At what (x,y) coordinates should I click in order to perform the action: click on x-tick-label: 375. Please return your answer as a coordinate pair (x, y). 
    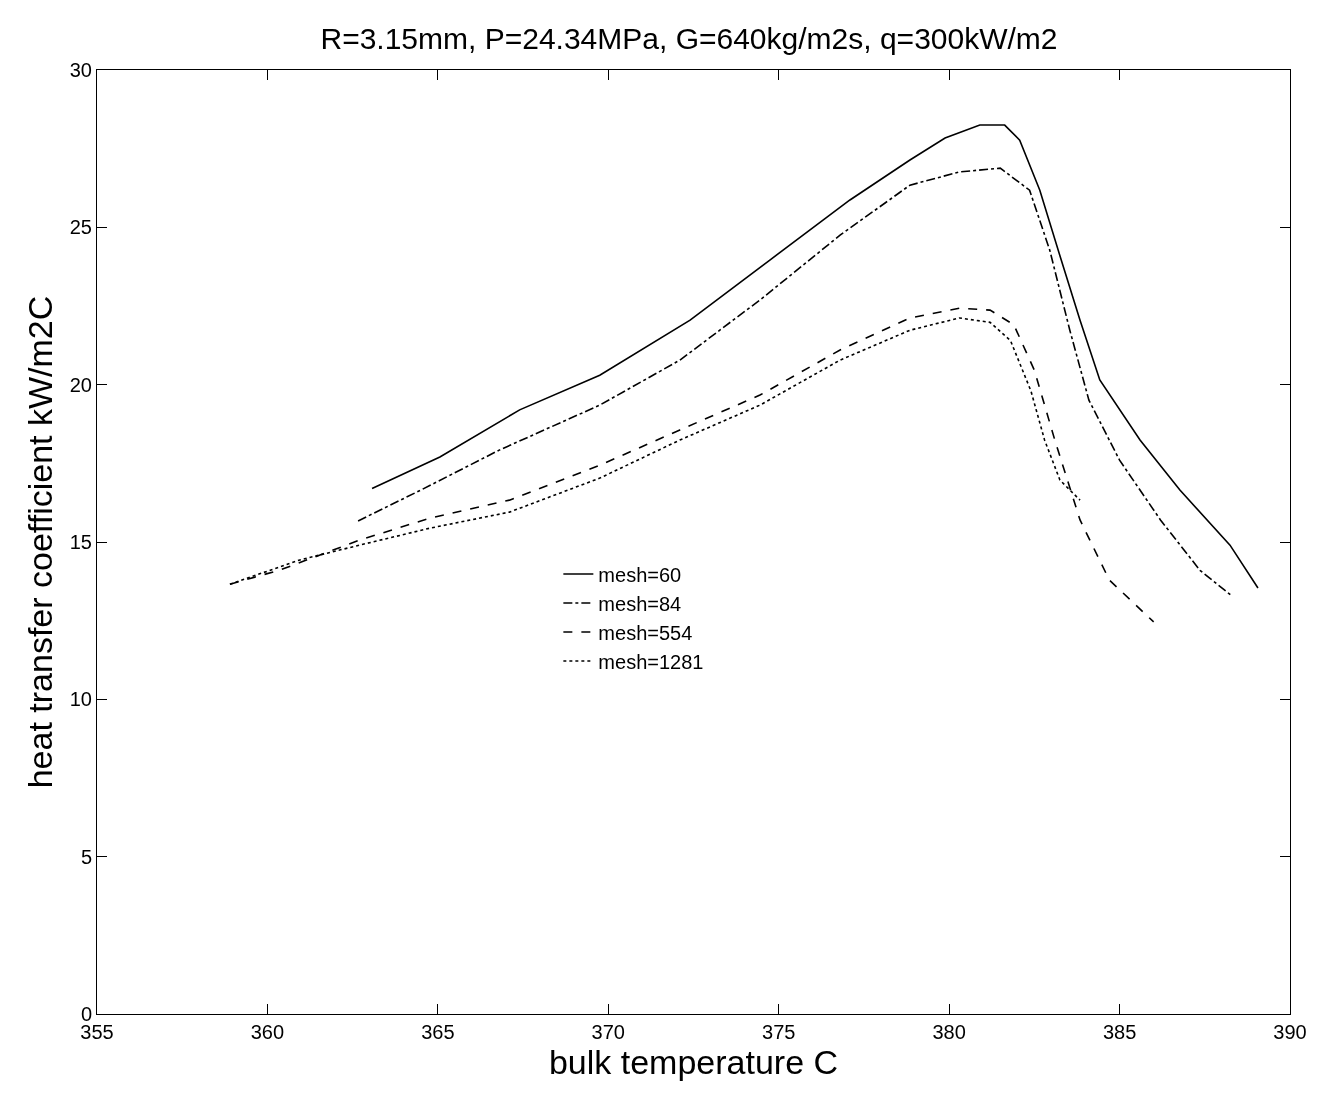
    Looking at the image, I should click on (779, 1032).